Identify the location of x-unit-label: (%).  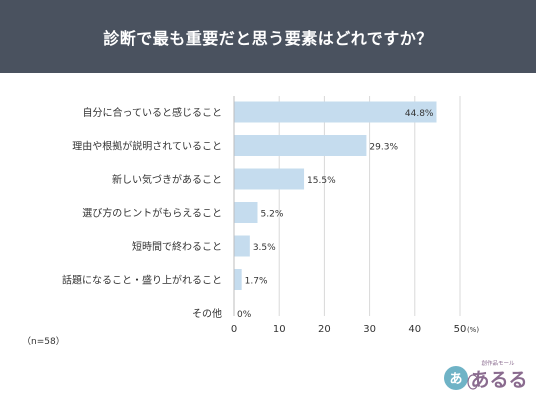
(473, 330).